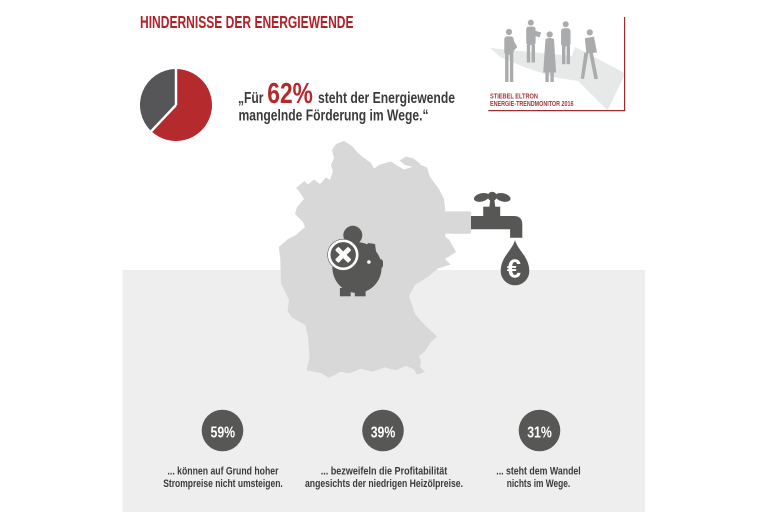  I want to click on svg-text: ... können auf Grund hoher, so click(224, 472).